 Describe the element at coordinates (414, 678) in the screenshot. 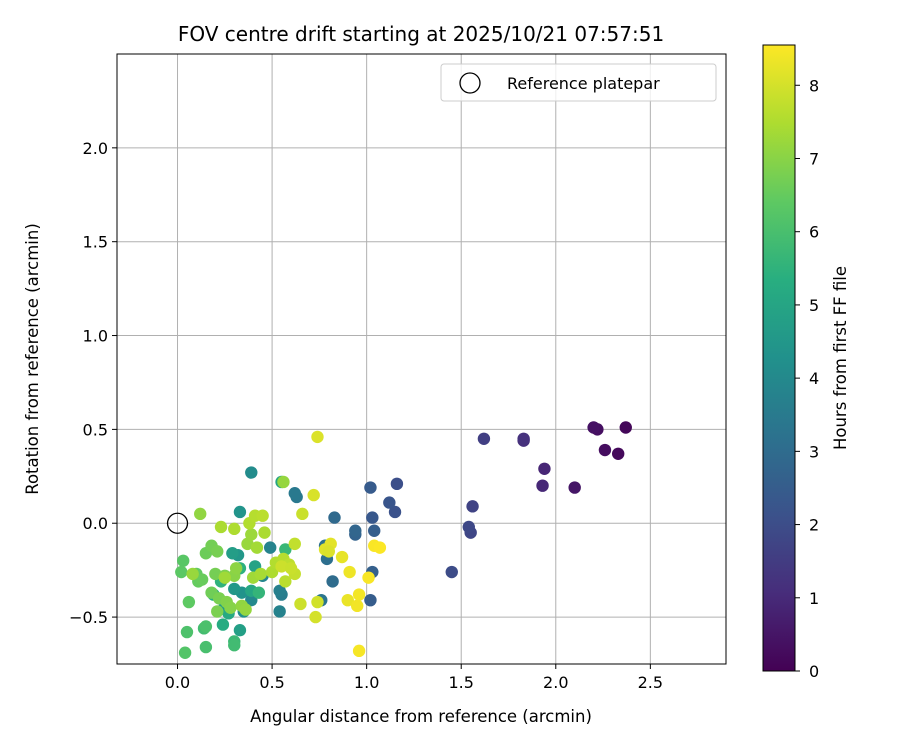

I see `x-axis: 0.0 0.5 1.0 1.5 2.0 2.5` at that location.